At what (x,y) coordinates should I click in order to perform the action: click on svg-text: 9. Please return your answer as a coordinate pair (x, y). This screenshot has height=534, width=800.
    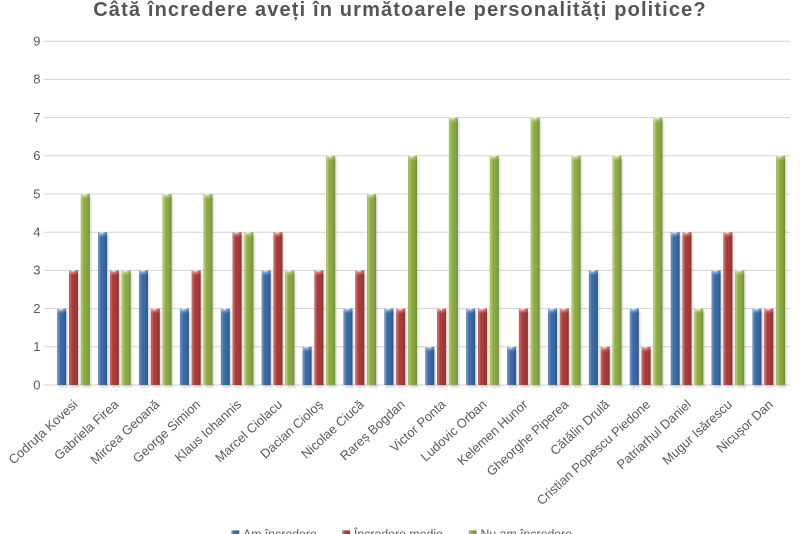
    Looking at the image, I should click on (36, 41).